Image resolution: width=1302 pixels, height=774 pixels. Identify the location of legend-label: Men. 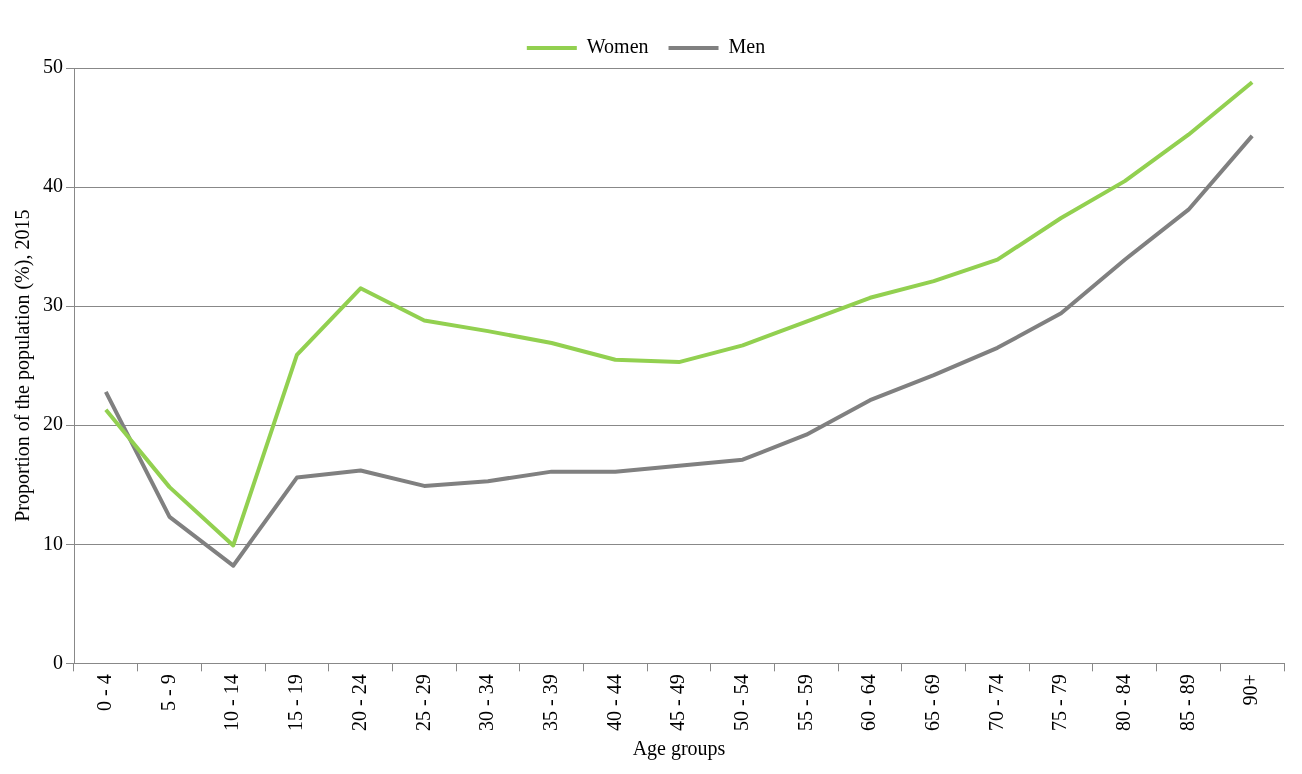
(747, 46).